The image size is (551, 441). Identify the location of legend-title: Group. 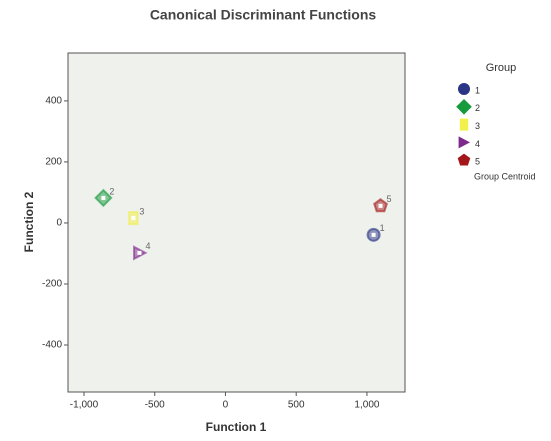
(501, 68).